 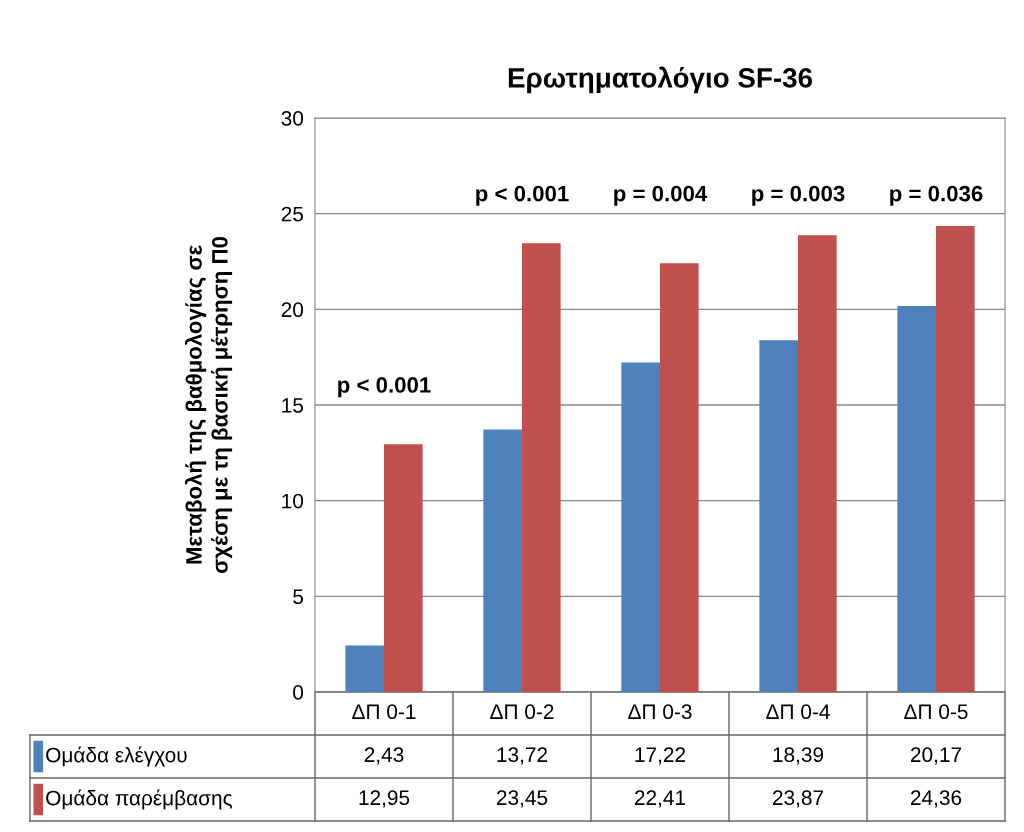 What do you see at coordinates (660, 80) in the screenshot?
I see `chart-title: Ερωτηματολόγιο SF-36` at bounding box center [660, 80].